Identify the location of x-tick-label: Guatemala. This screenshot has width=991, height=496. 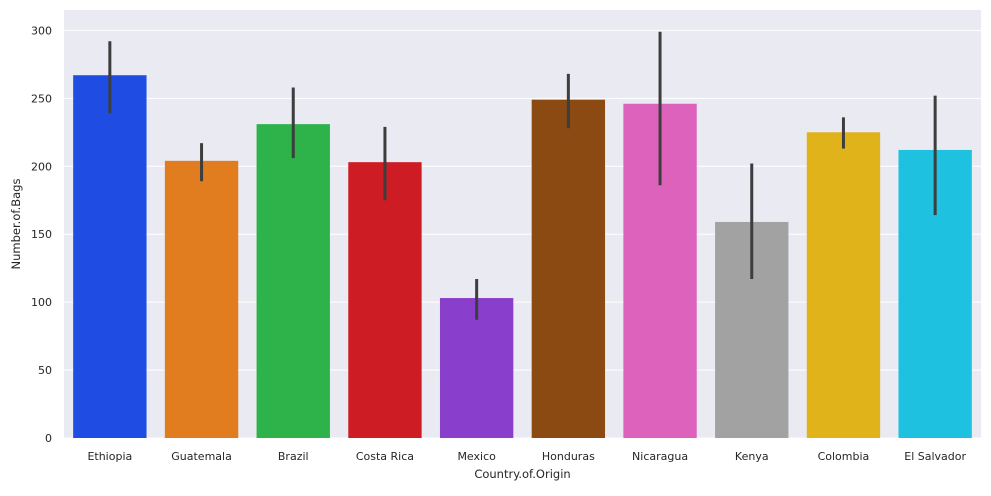
(201, 456).